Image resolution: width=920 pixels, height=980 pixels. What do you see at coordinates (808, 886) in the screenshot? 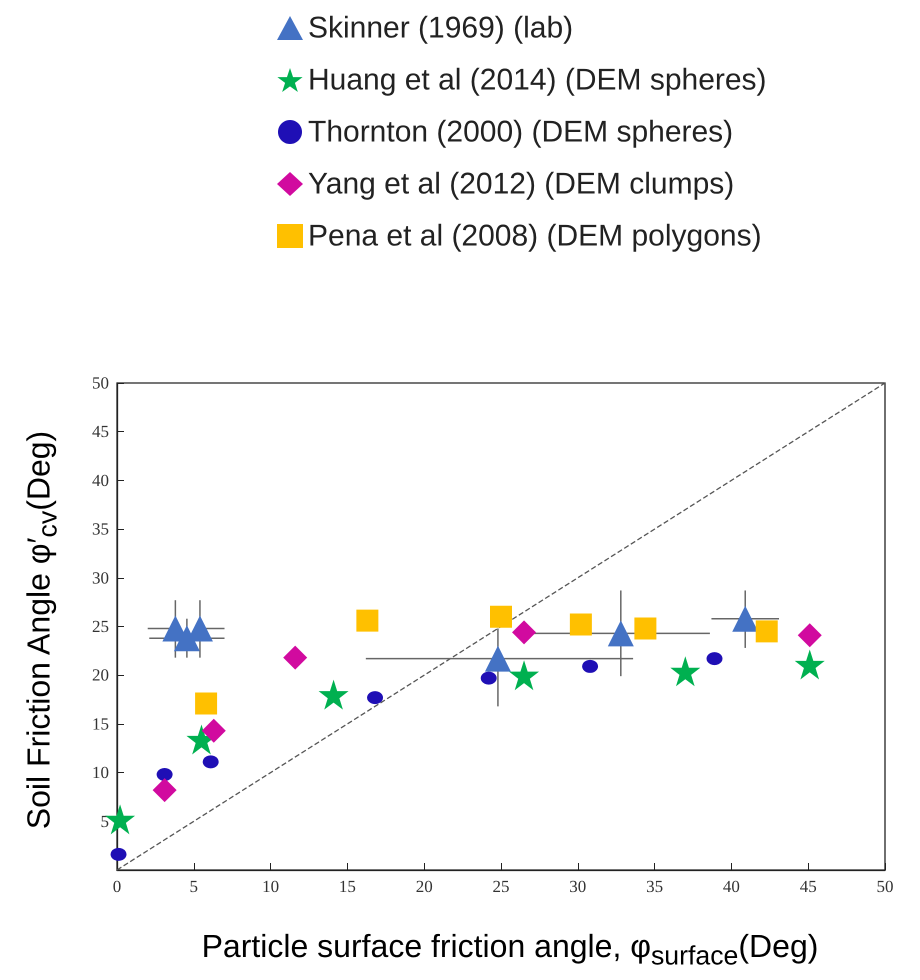
I see `x-tick-label: 45` at bounding box center [808, 886].